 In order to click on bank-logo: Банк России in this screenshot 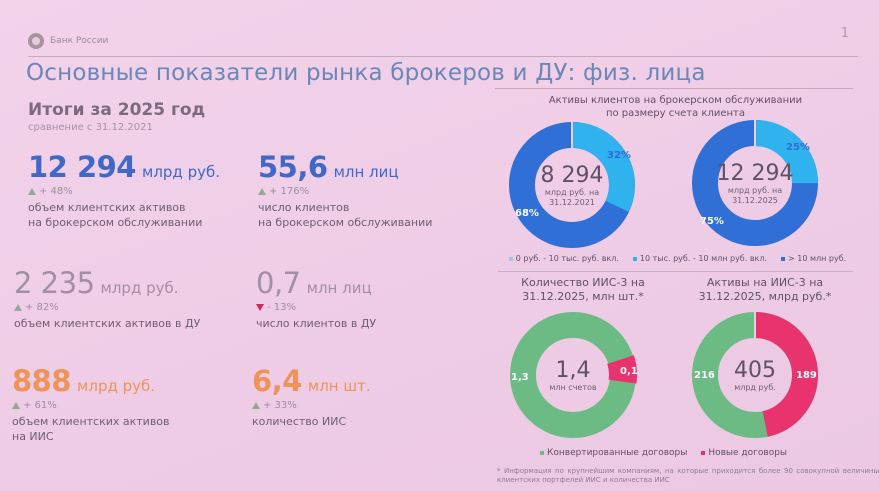, I will do `click(68, 41)`.